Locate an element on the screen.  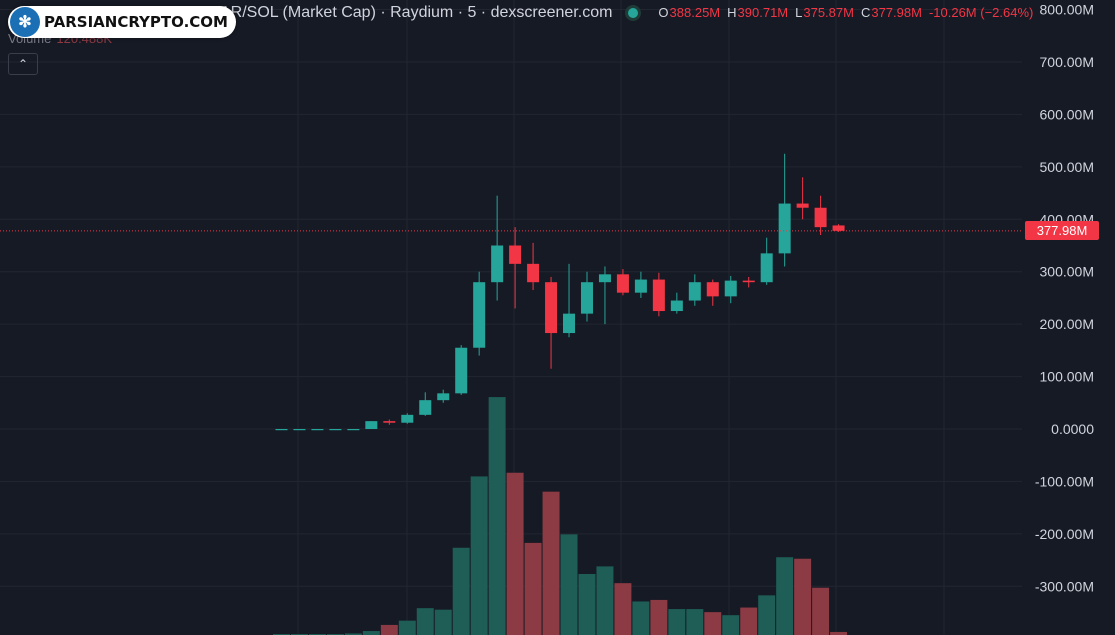
y-tick-label: -300.00M is located at coordinates (1064, 586).